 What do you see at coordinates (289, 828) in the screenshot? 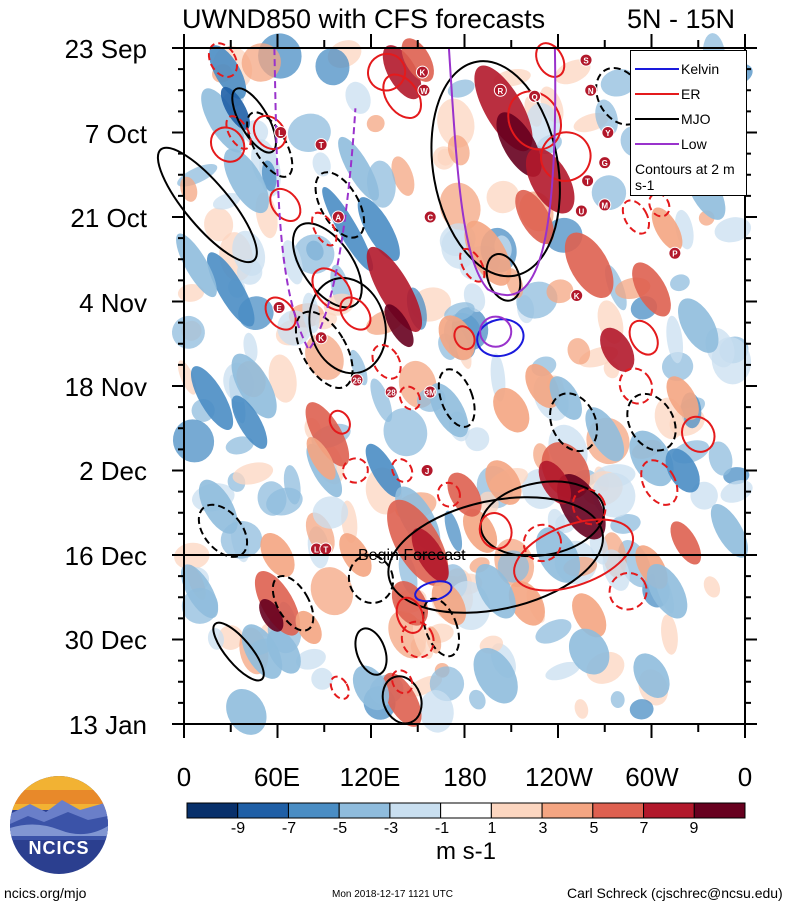
I see `colorbar-label: -7` at bounding box center [289, 828].